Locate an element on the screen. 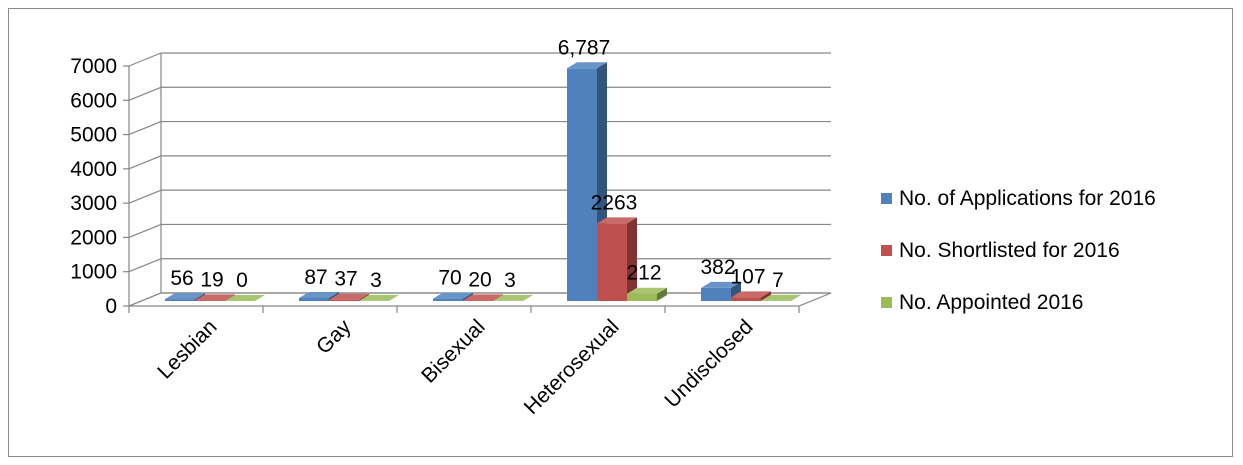  data-label: 87 is located at coordinates (315, 277).